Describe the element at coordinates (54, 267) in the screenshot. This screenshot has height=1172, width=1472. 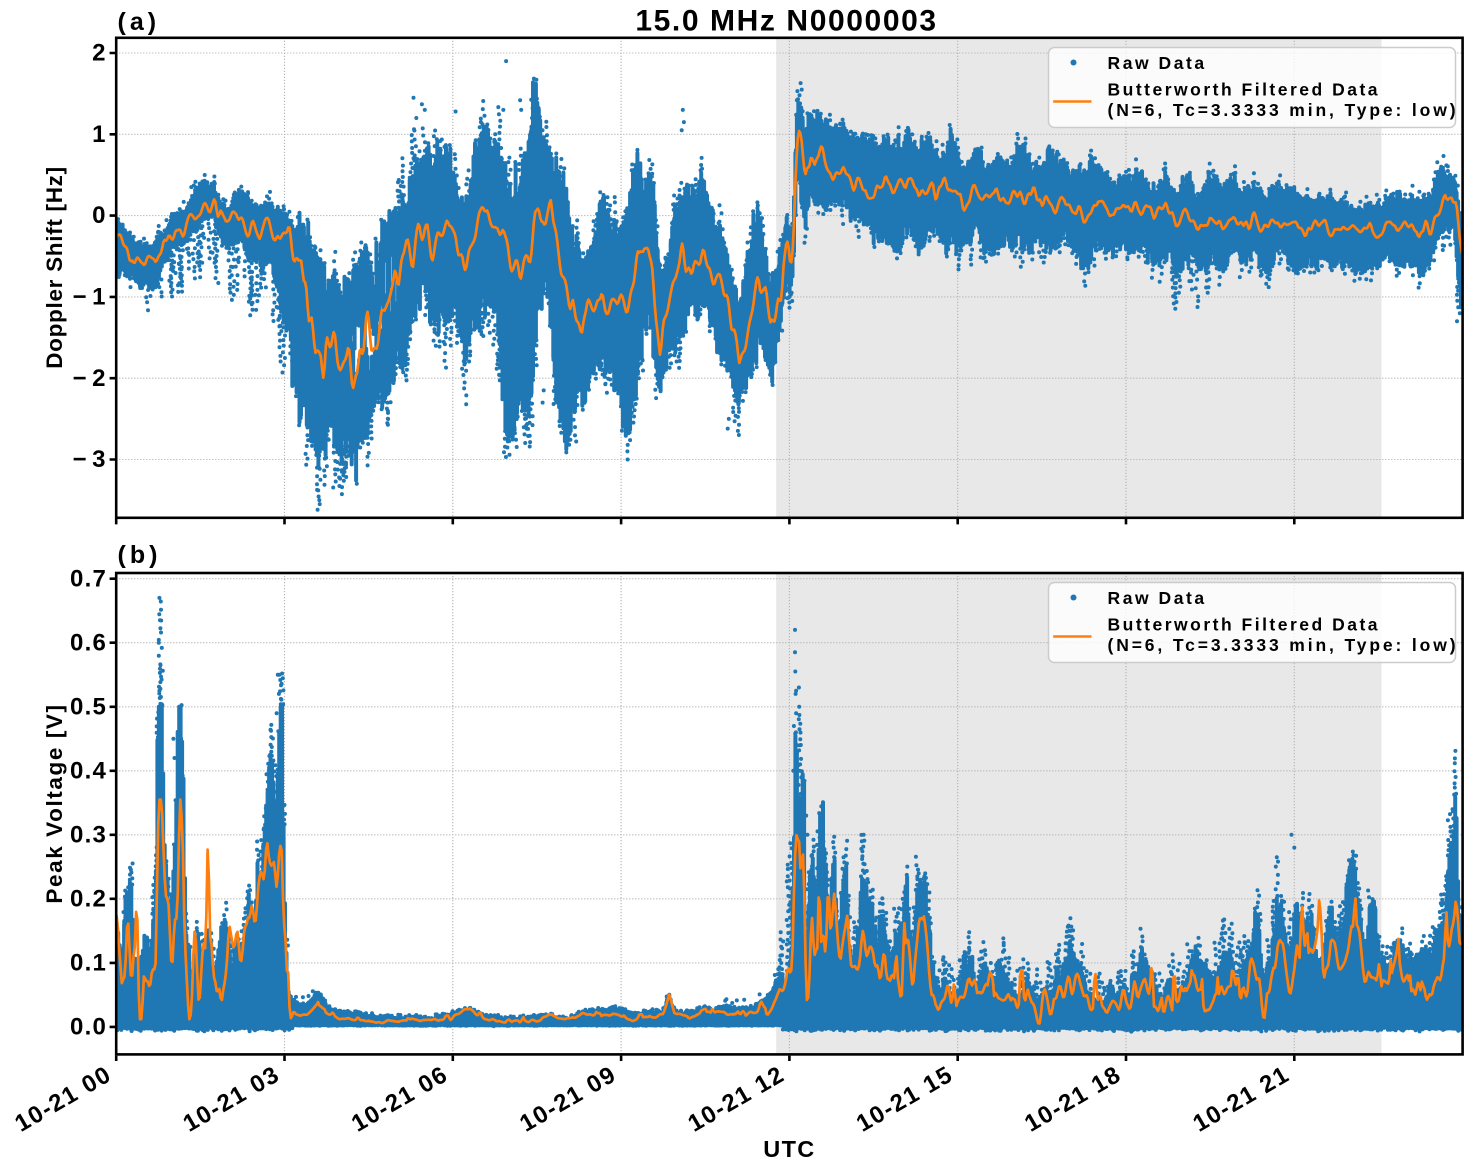
I see `svg-text: Doppler Shift [Hz]` at that location.